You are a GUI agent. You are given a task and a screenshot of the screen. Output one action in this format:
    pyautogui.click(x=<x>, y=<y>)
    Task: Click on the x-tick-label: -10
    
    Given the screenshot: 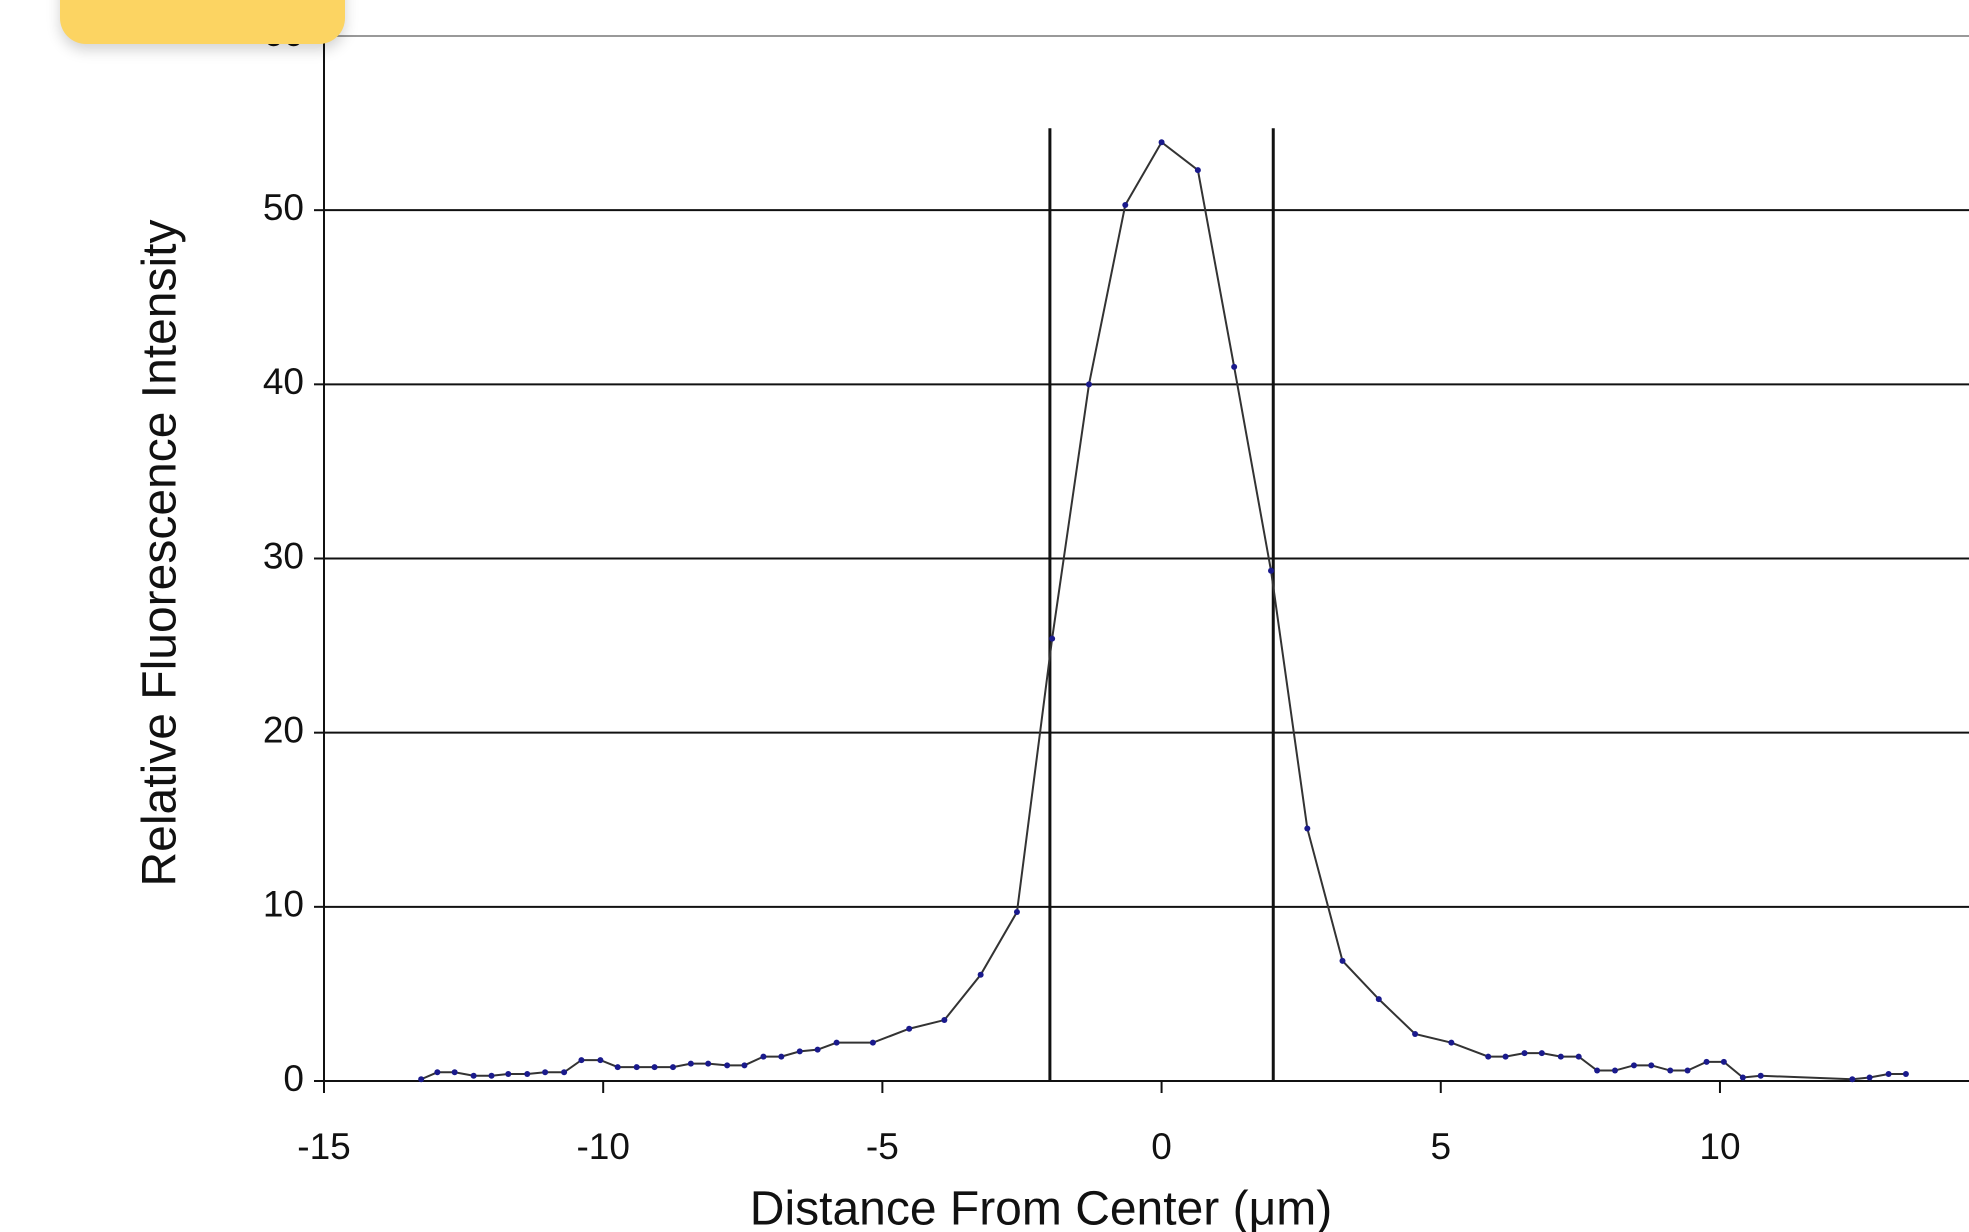 What is the action you would take?
    pyautogui.click(x=602, y=1146)
    